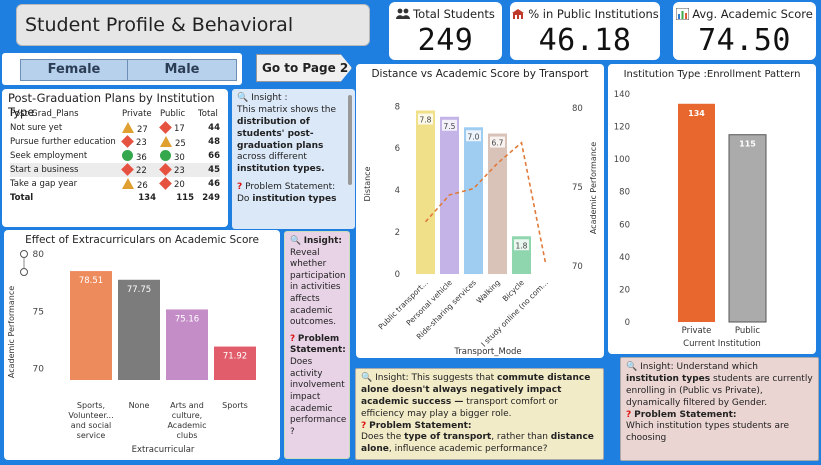 This screenshot has width=821, height=465. I want to click on scrollbar, so click(350, 140).